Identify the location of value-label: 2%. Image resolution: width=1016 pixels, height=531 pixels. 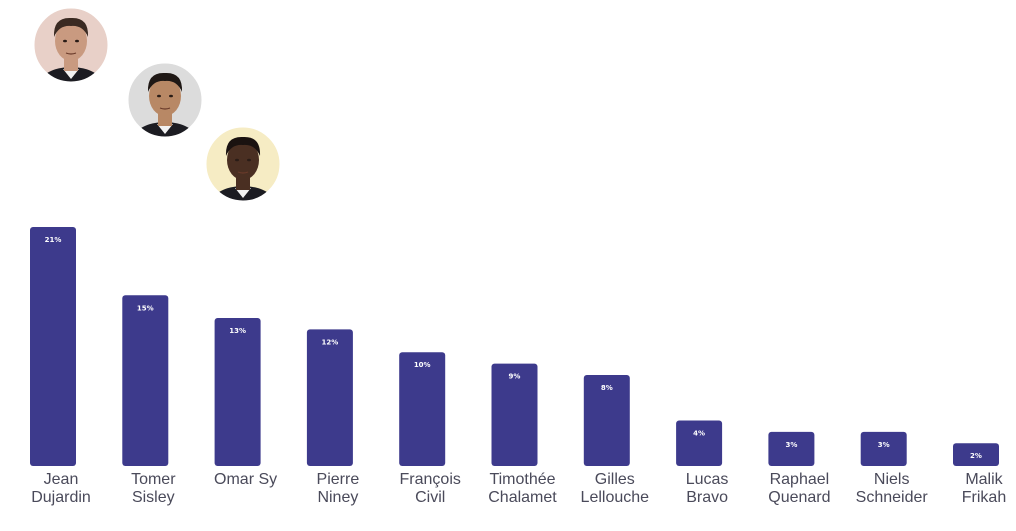
(976, 456).